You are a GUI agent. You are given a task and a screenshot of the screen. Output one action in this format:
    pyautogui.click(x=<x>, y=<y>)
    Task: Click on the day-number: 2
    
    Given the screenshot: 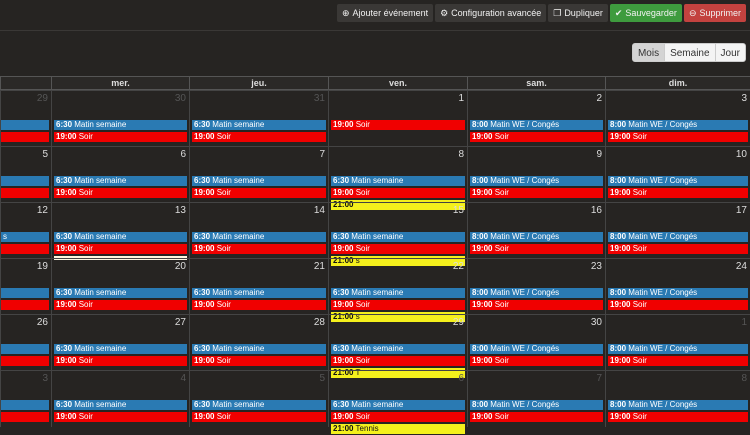 What is the action you would take?
    pyautogui.click(x=599, y=98)
    